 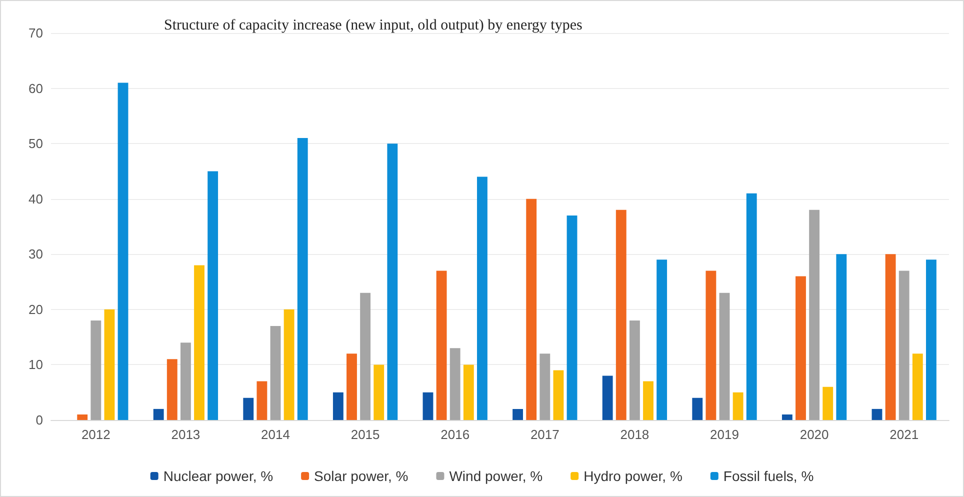 What do you see at coordinates (545, 434) in the screenshot?
I see `x-tick-label: 2017` at bounding box center [545, 434].